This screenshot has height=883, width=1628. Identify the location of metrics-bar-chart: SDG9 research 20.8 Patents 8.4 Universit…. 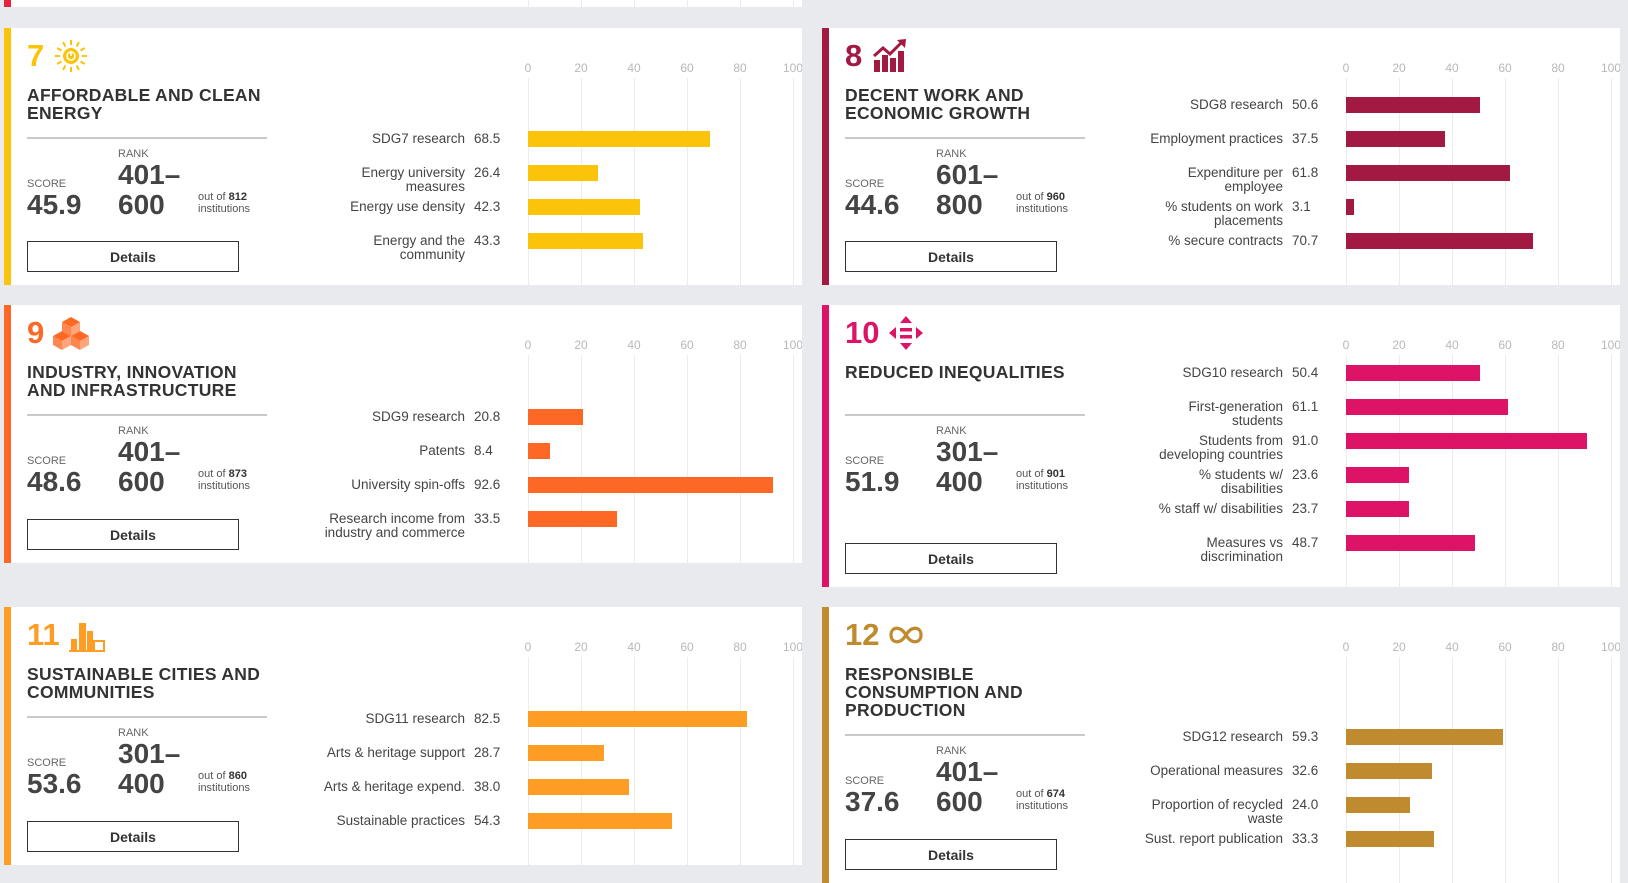
(496, 470).